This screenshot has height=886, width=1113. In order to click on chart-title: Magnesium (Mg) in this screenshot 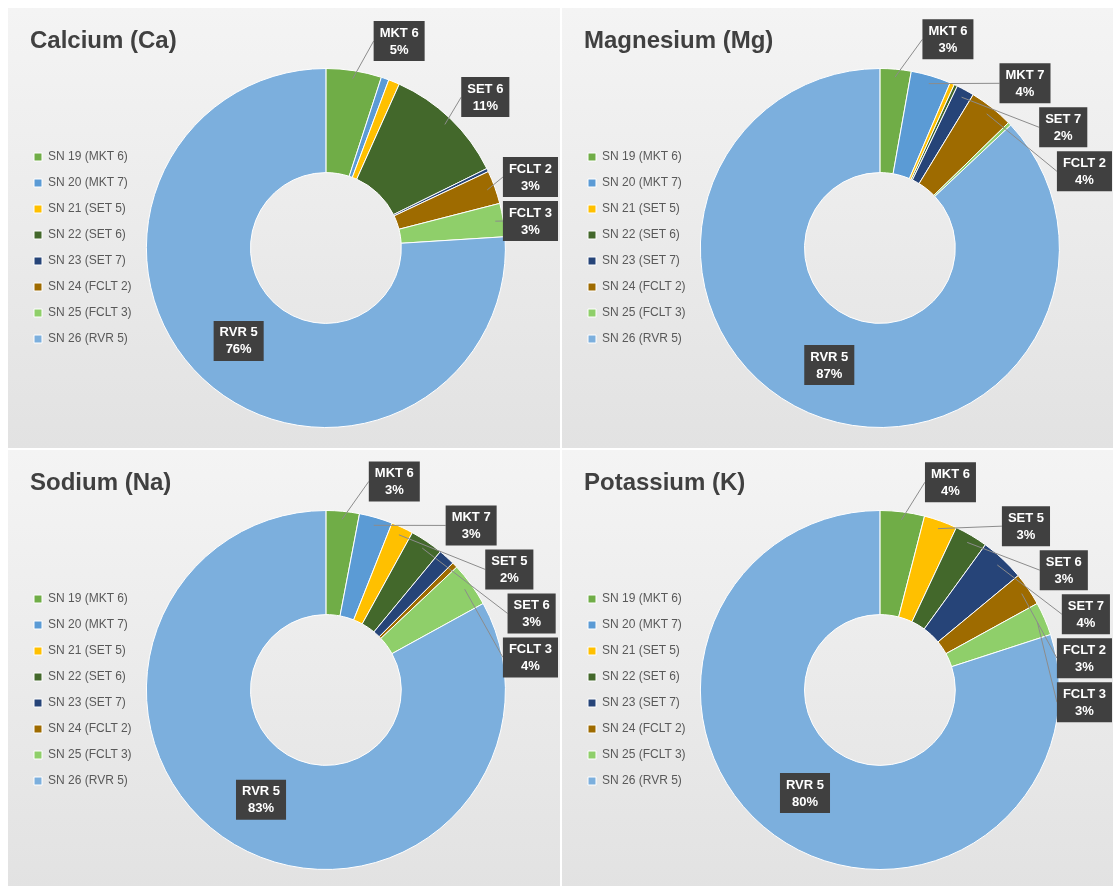, I will do `click(679, 40)`.